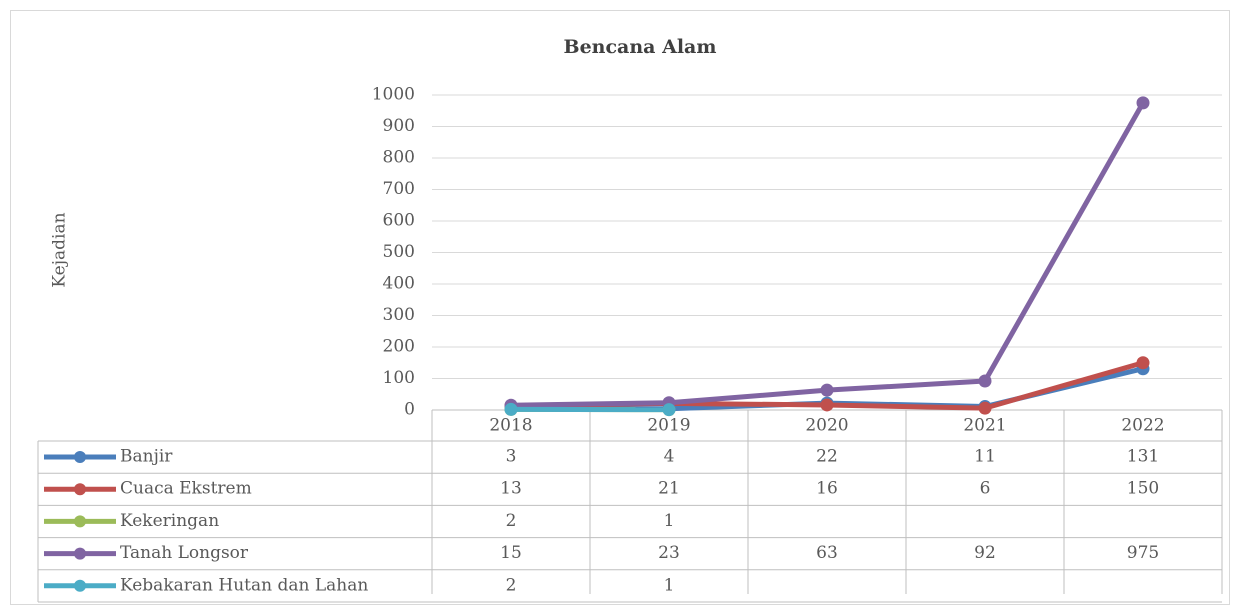 The image size is (1239, 610). What do you see at coordinates (669, 489) in the screenshot?
I see `table-value: 21` at bounding box center [669, 489].